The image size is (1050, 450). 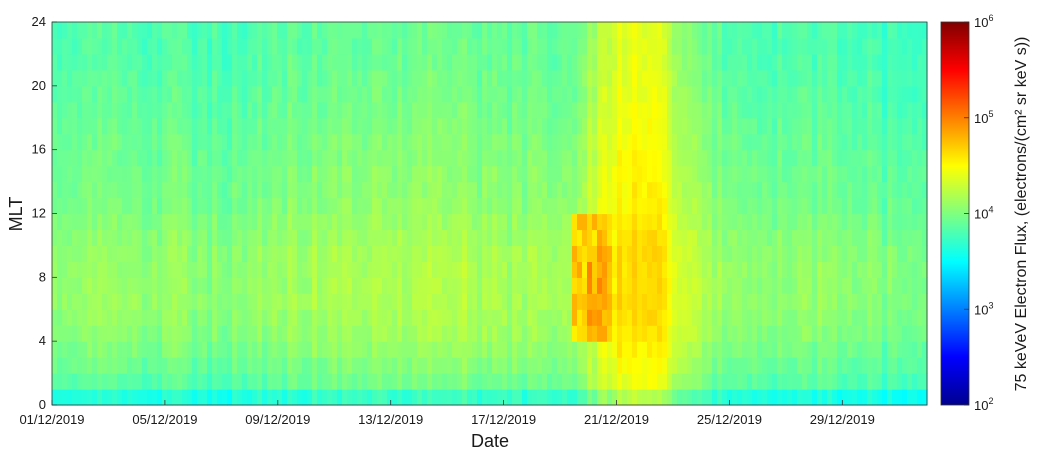 I want to click on y-tick-label: 20, so click(x=39, y=85).